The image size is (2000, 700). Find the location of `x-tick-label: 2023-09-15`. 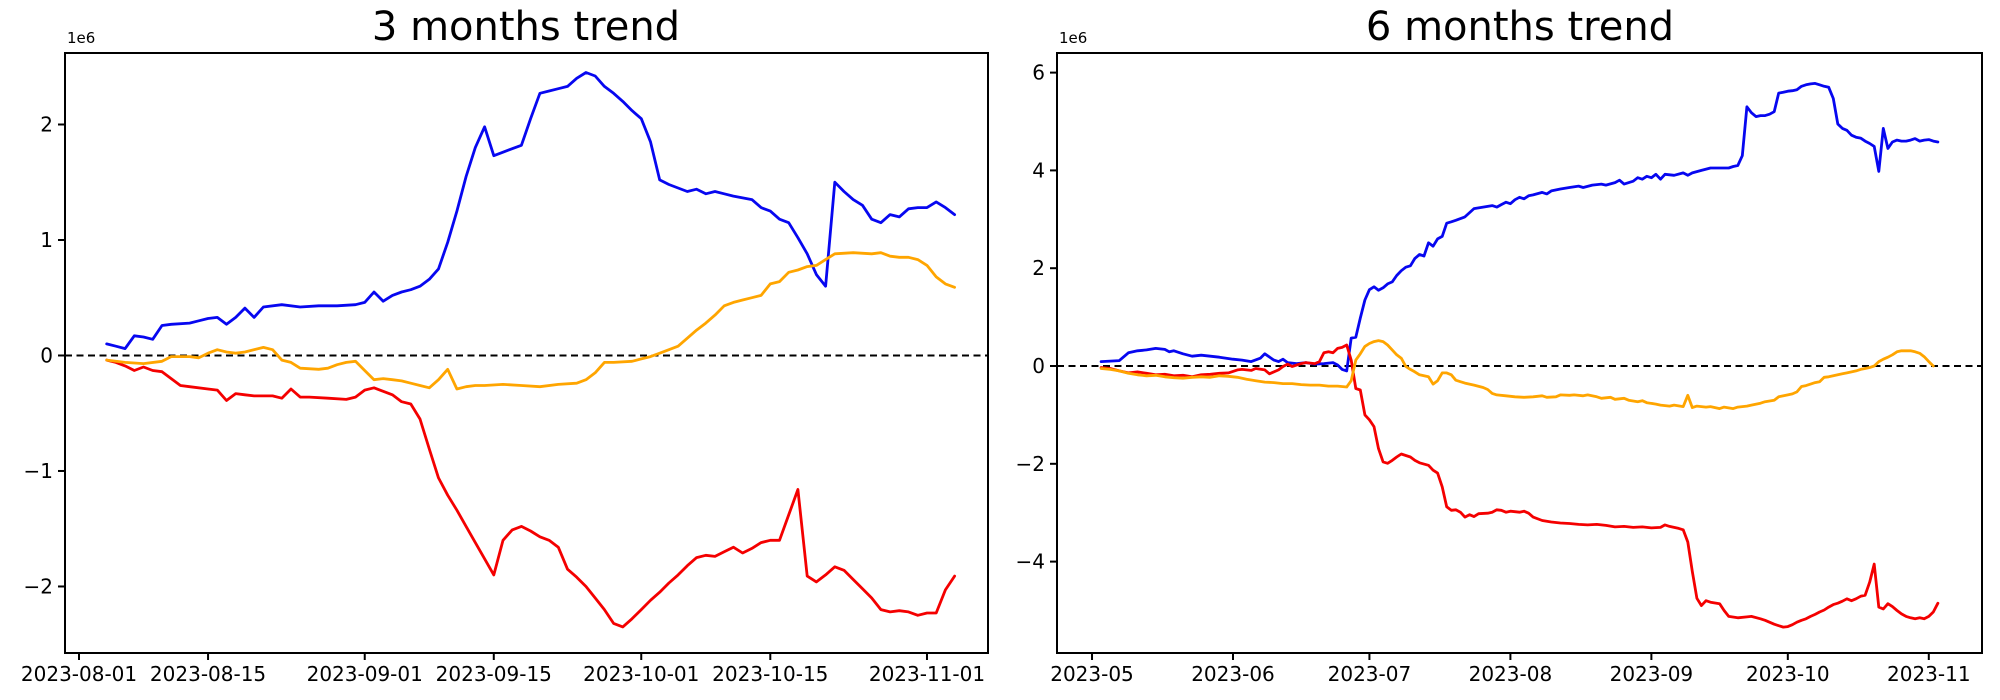

x-tick-label: 2023-09-15 is located at coordinates (494, 674).